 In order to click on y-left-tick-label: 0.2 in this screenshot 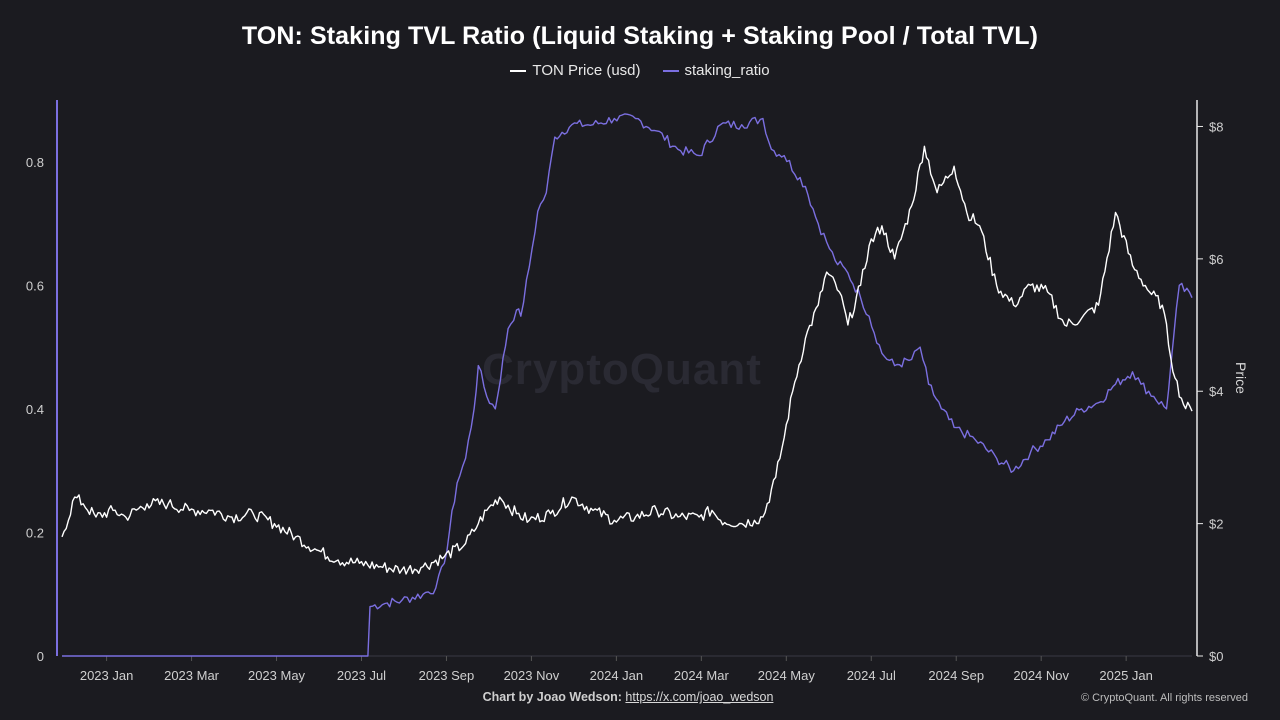, I will do `click(35, 532)`.